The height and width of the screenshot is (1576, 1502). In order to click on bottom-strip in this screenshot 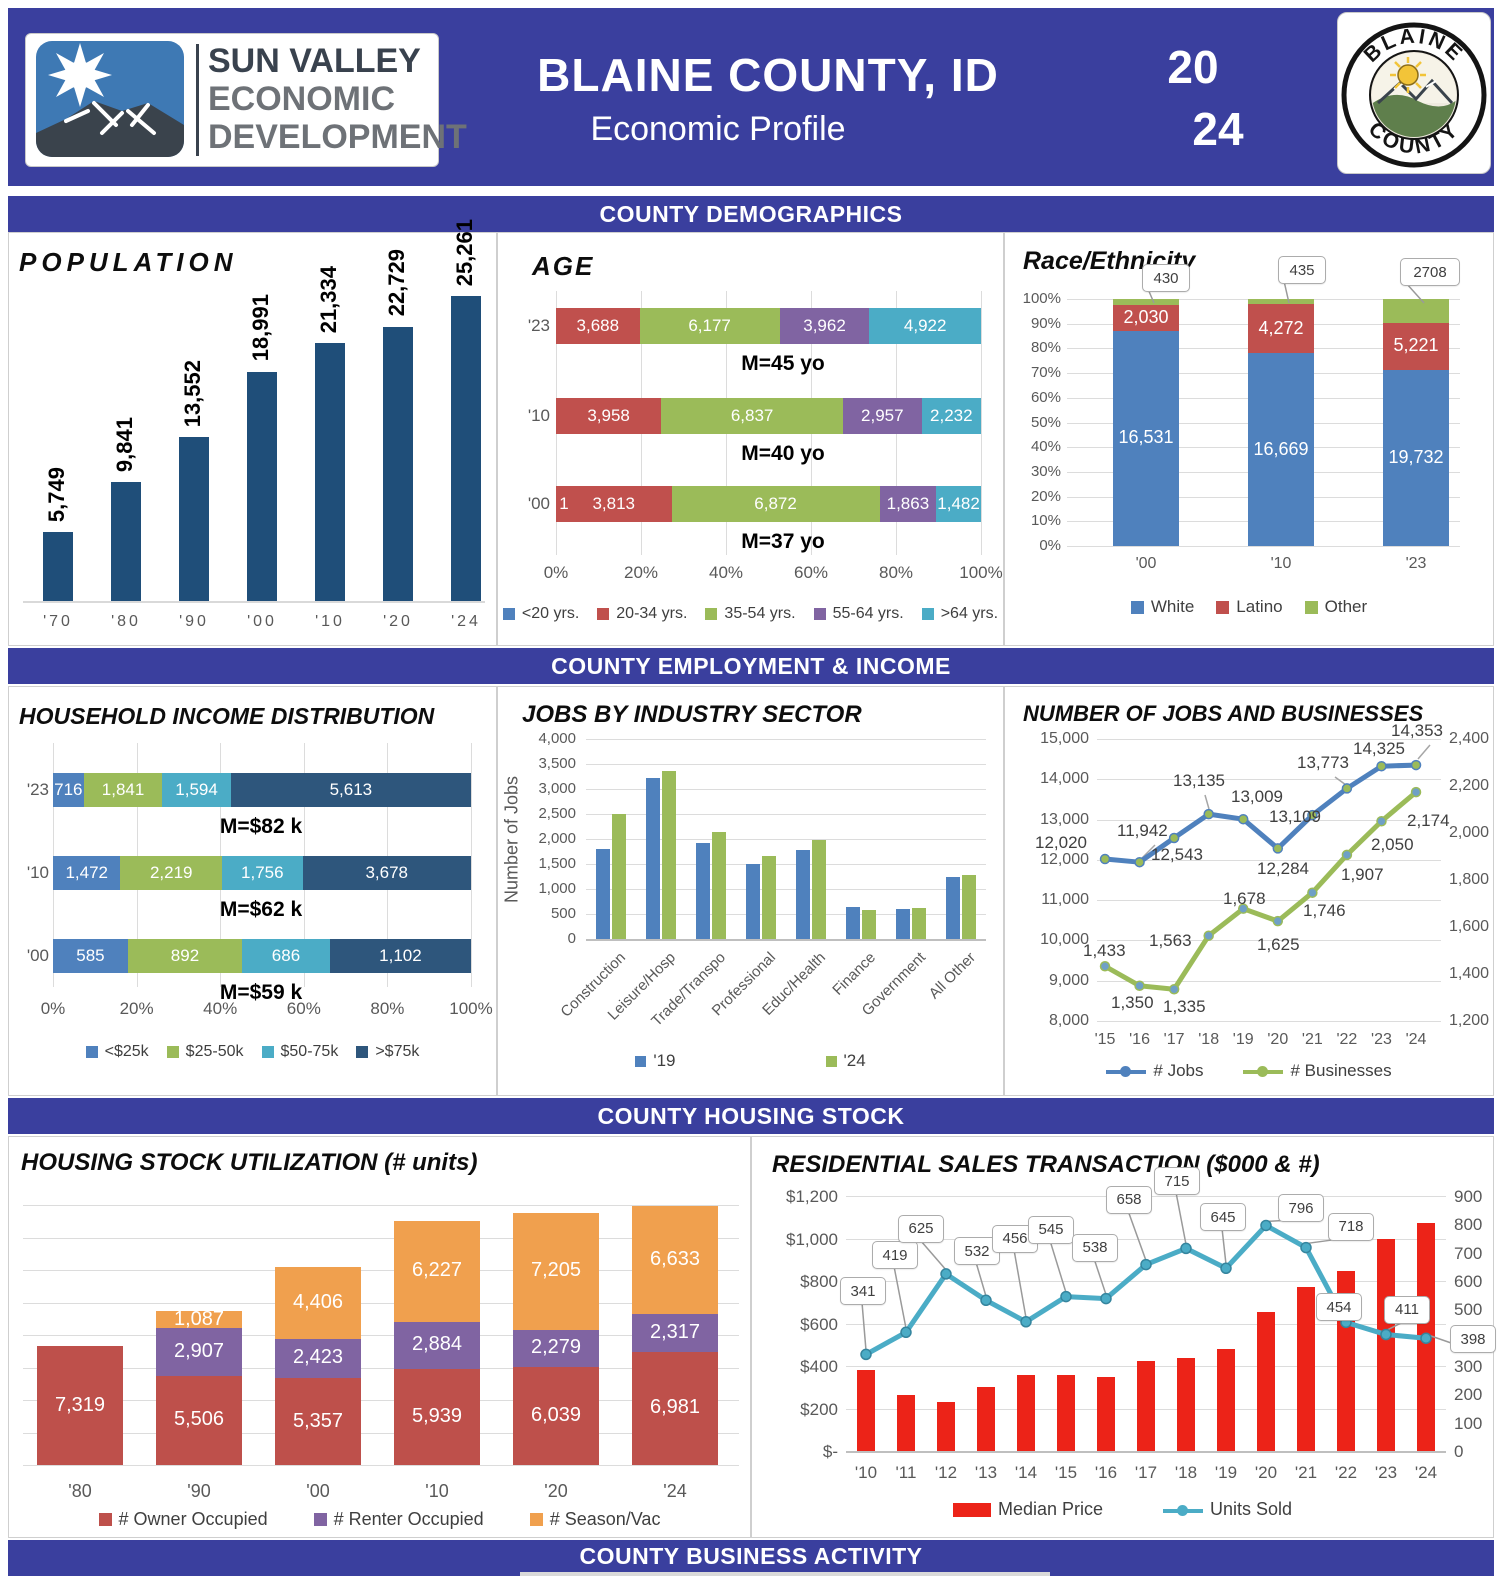, I will do `click(751, 1574)`.